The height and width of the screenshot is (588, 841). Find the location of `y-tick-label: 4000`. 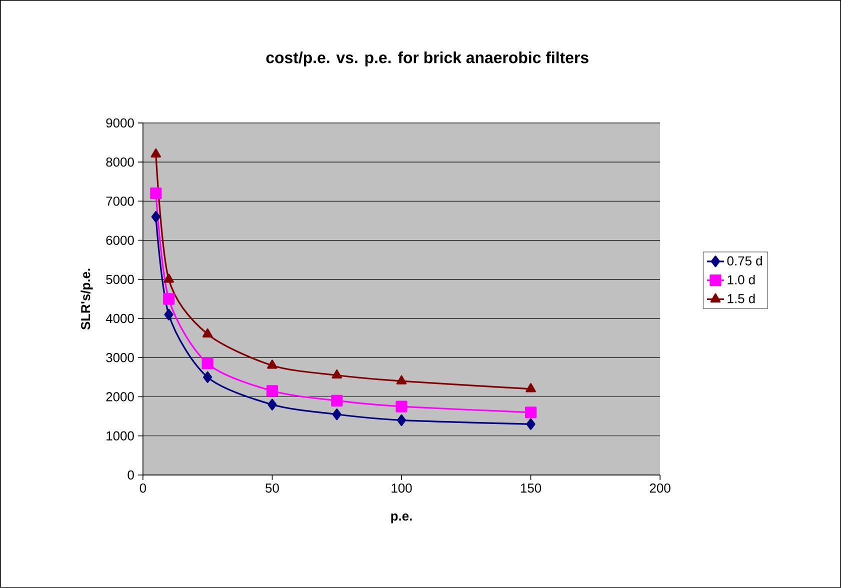

y-tick-label: 4000 is located at coordinates (120, 319).